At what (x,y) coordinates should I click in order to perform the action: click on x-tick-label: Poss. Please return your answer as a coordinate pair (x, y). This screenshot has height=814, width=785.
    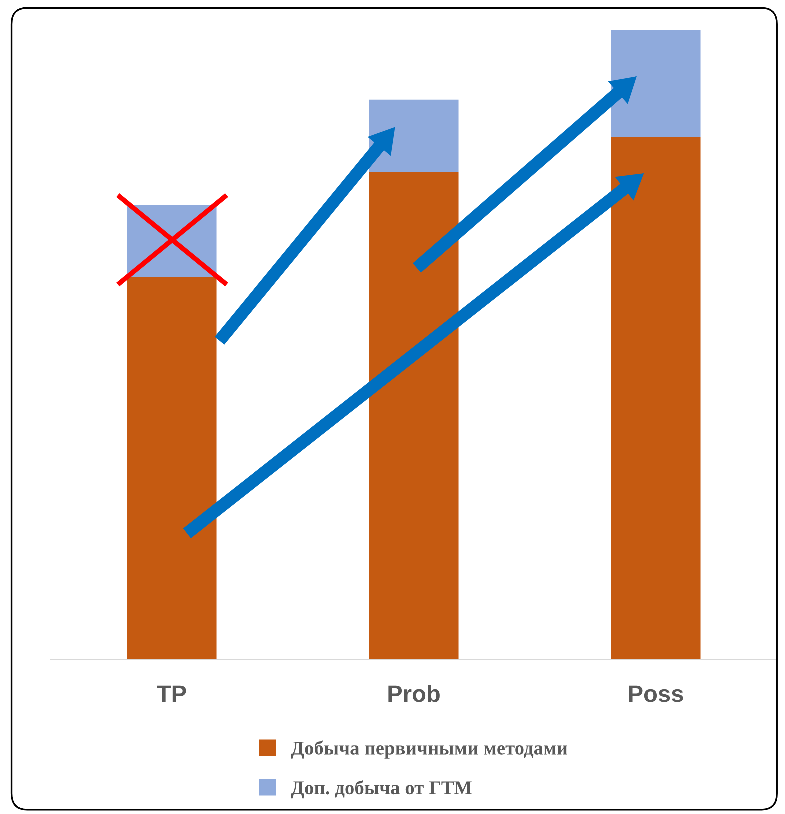
    Looking at the image, I should click on (656, 694).